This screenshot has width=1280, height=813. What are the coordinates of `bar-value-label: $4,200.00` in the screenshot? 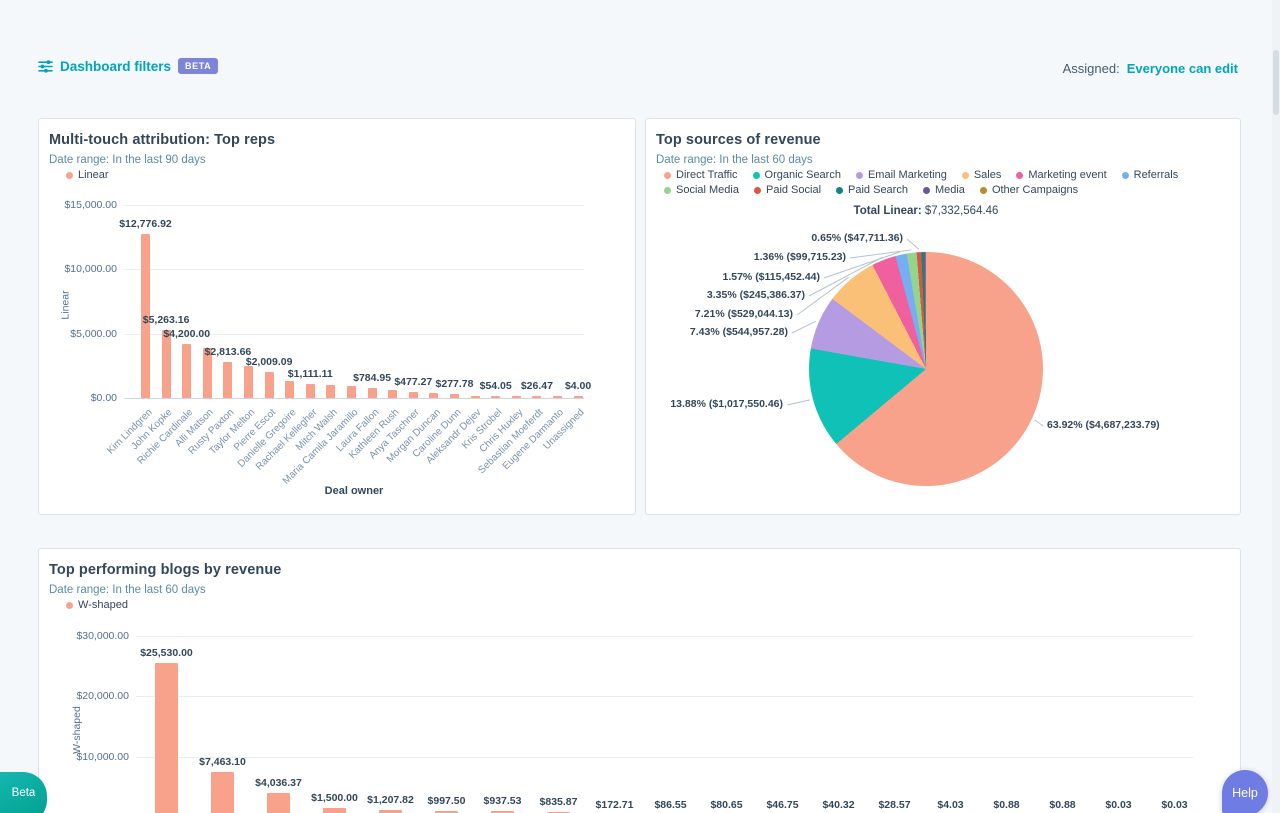 It's located at (187, 333).